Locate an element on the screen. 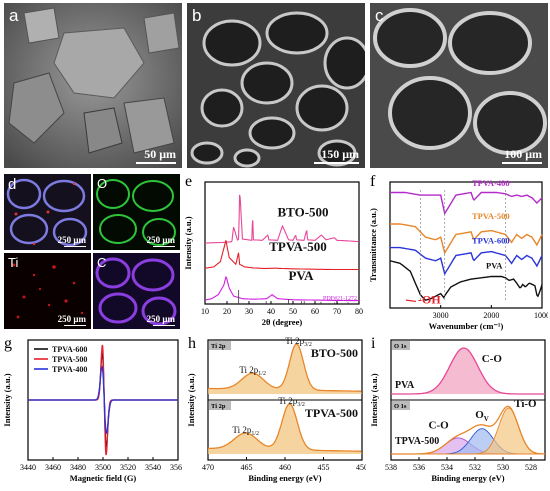 This screenshot has width=550, height=491. panel-label-d: d is located at coordinates (12, 184).